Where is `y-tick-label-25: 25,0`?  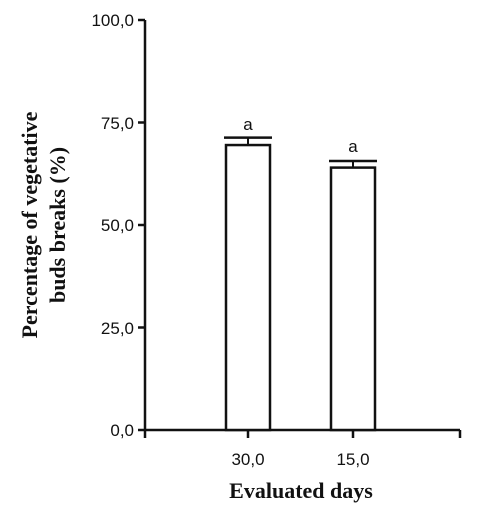
y-tick-label-25: 25,0 is located at coordinates (117, 328).